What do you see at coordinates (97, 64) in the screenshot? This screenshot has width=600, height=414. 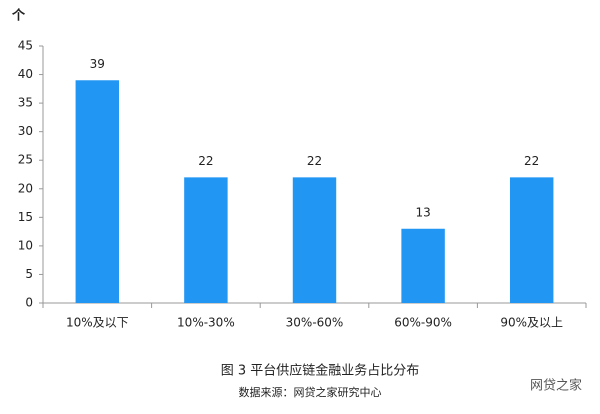 I see `data-label: 39` at bounding box center [97, 64].